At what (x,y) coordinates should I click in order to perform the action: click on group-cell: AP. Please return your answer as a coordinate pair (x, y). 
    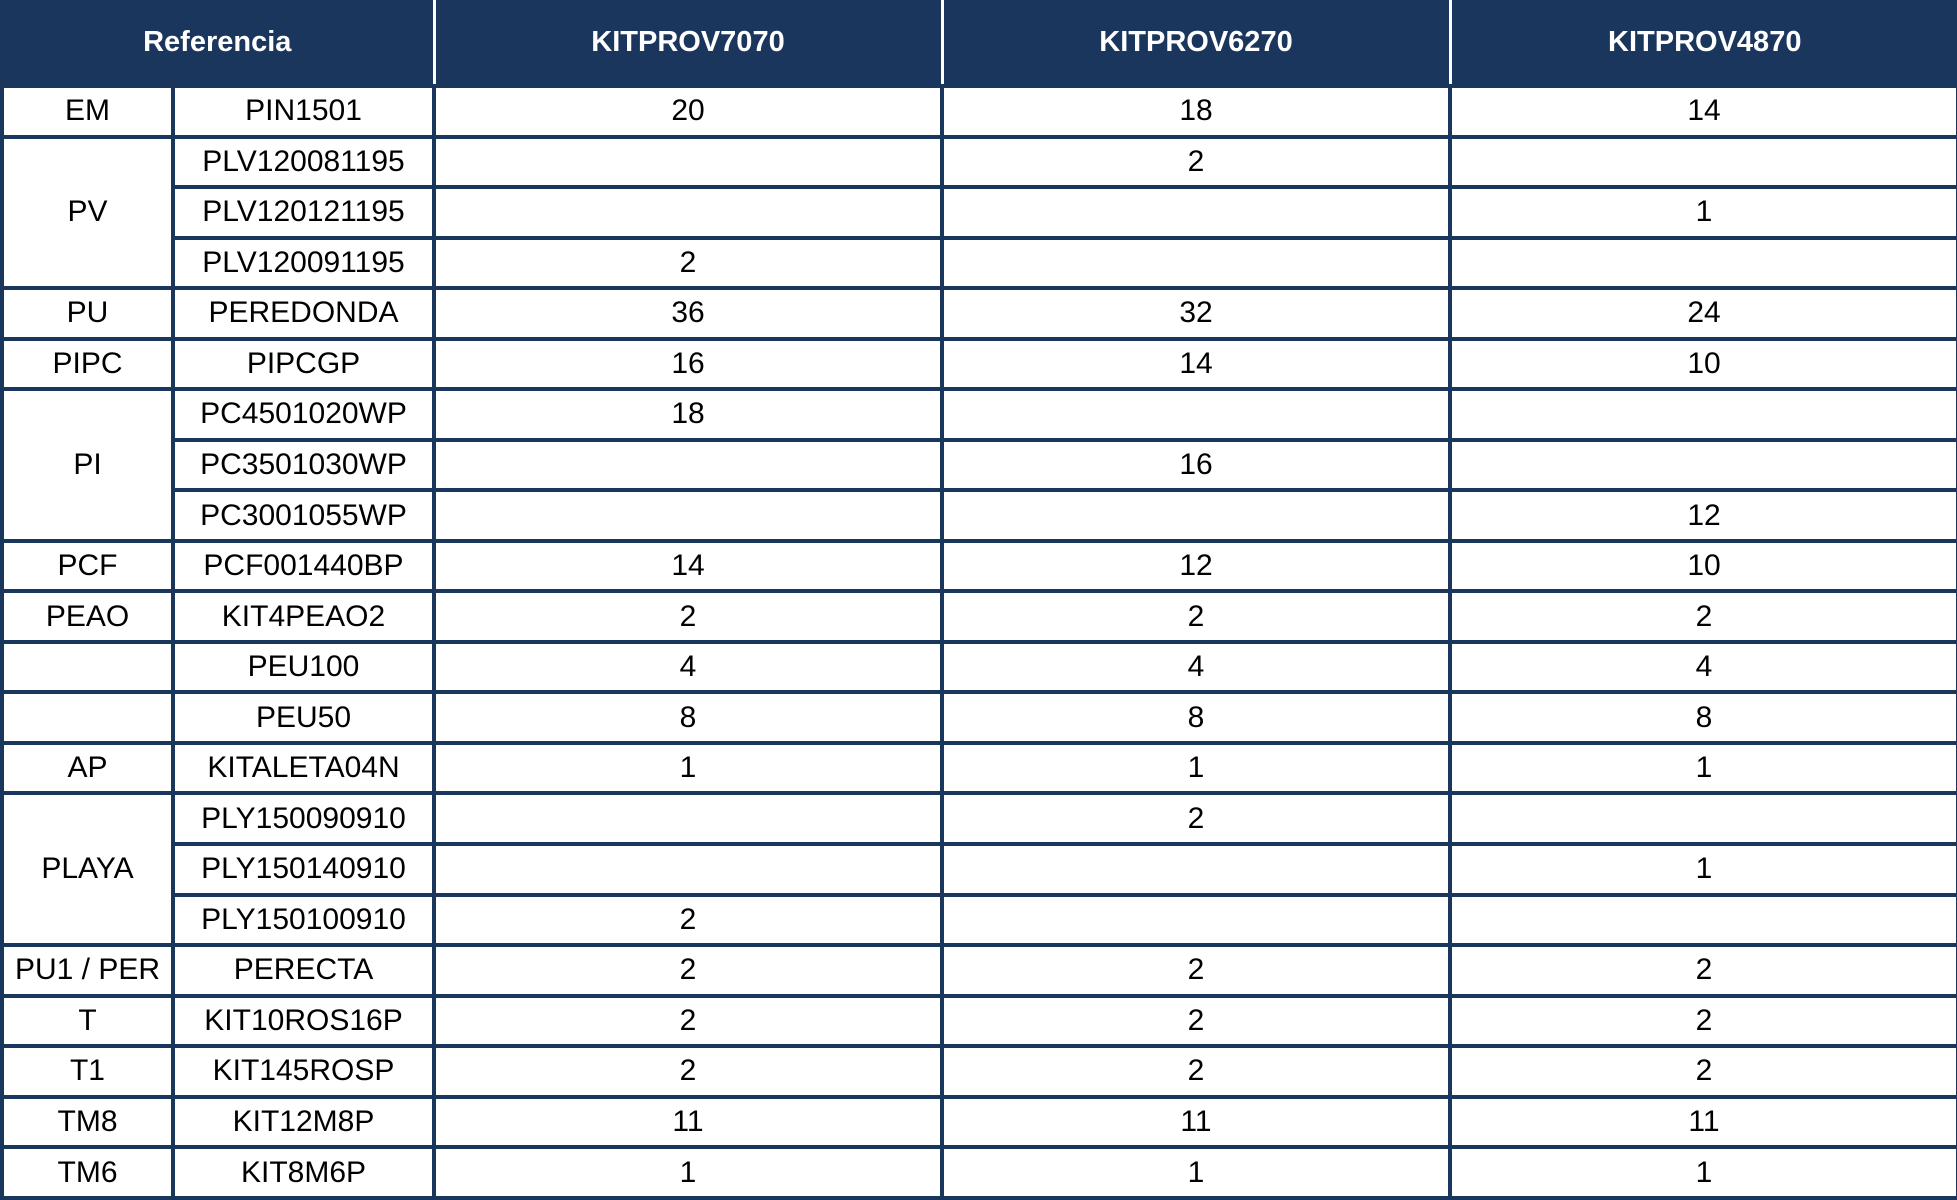
    Looking at the image, I should click on (87, 768).